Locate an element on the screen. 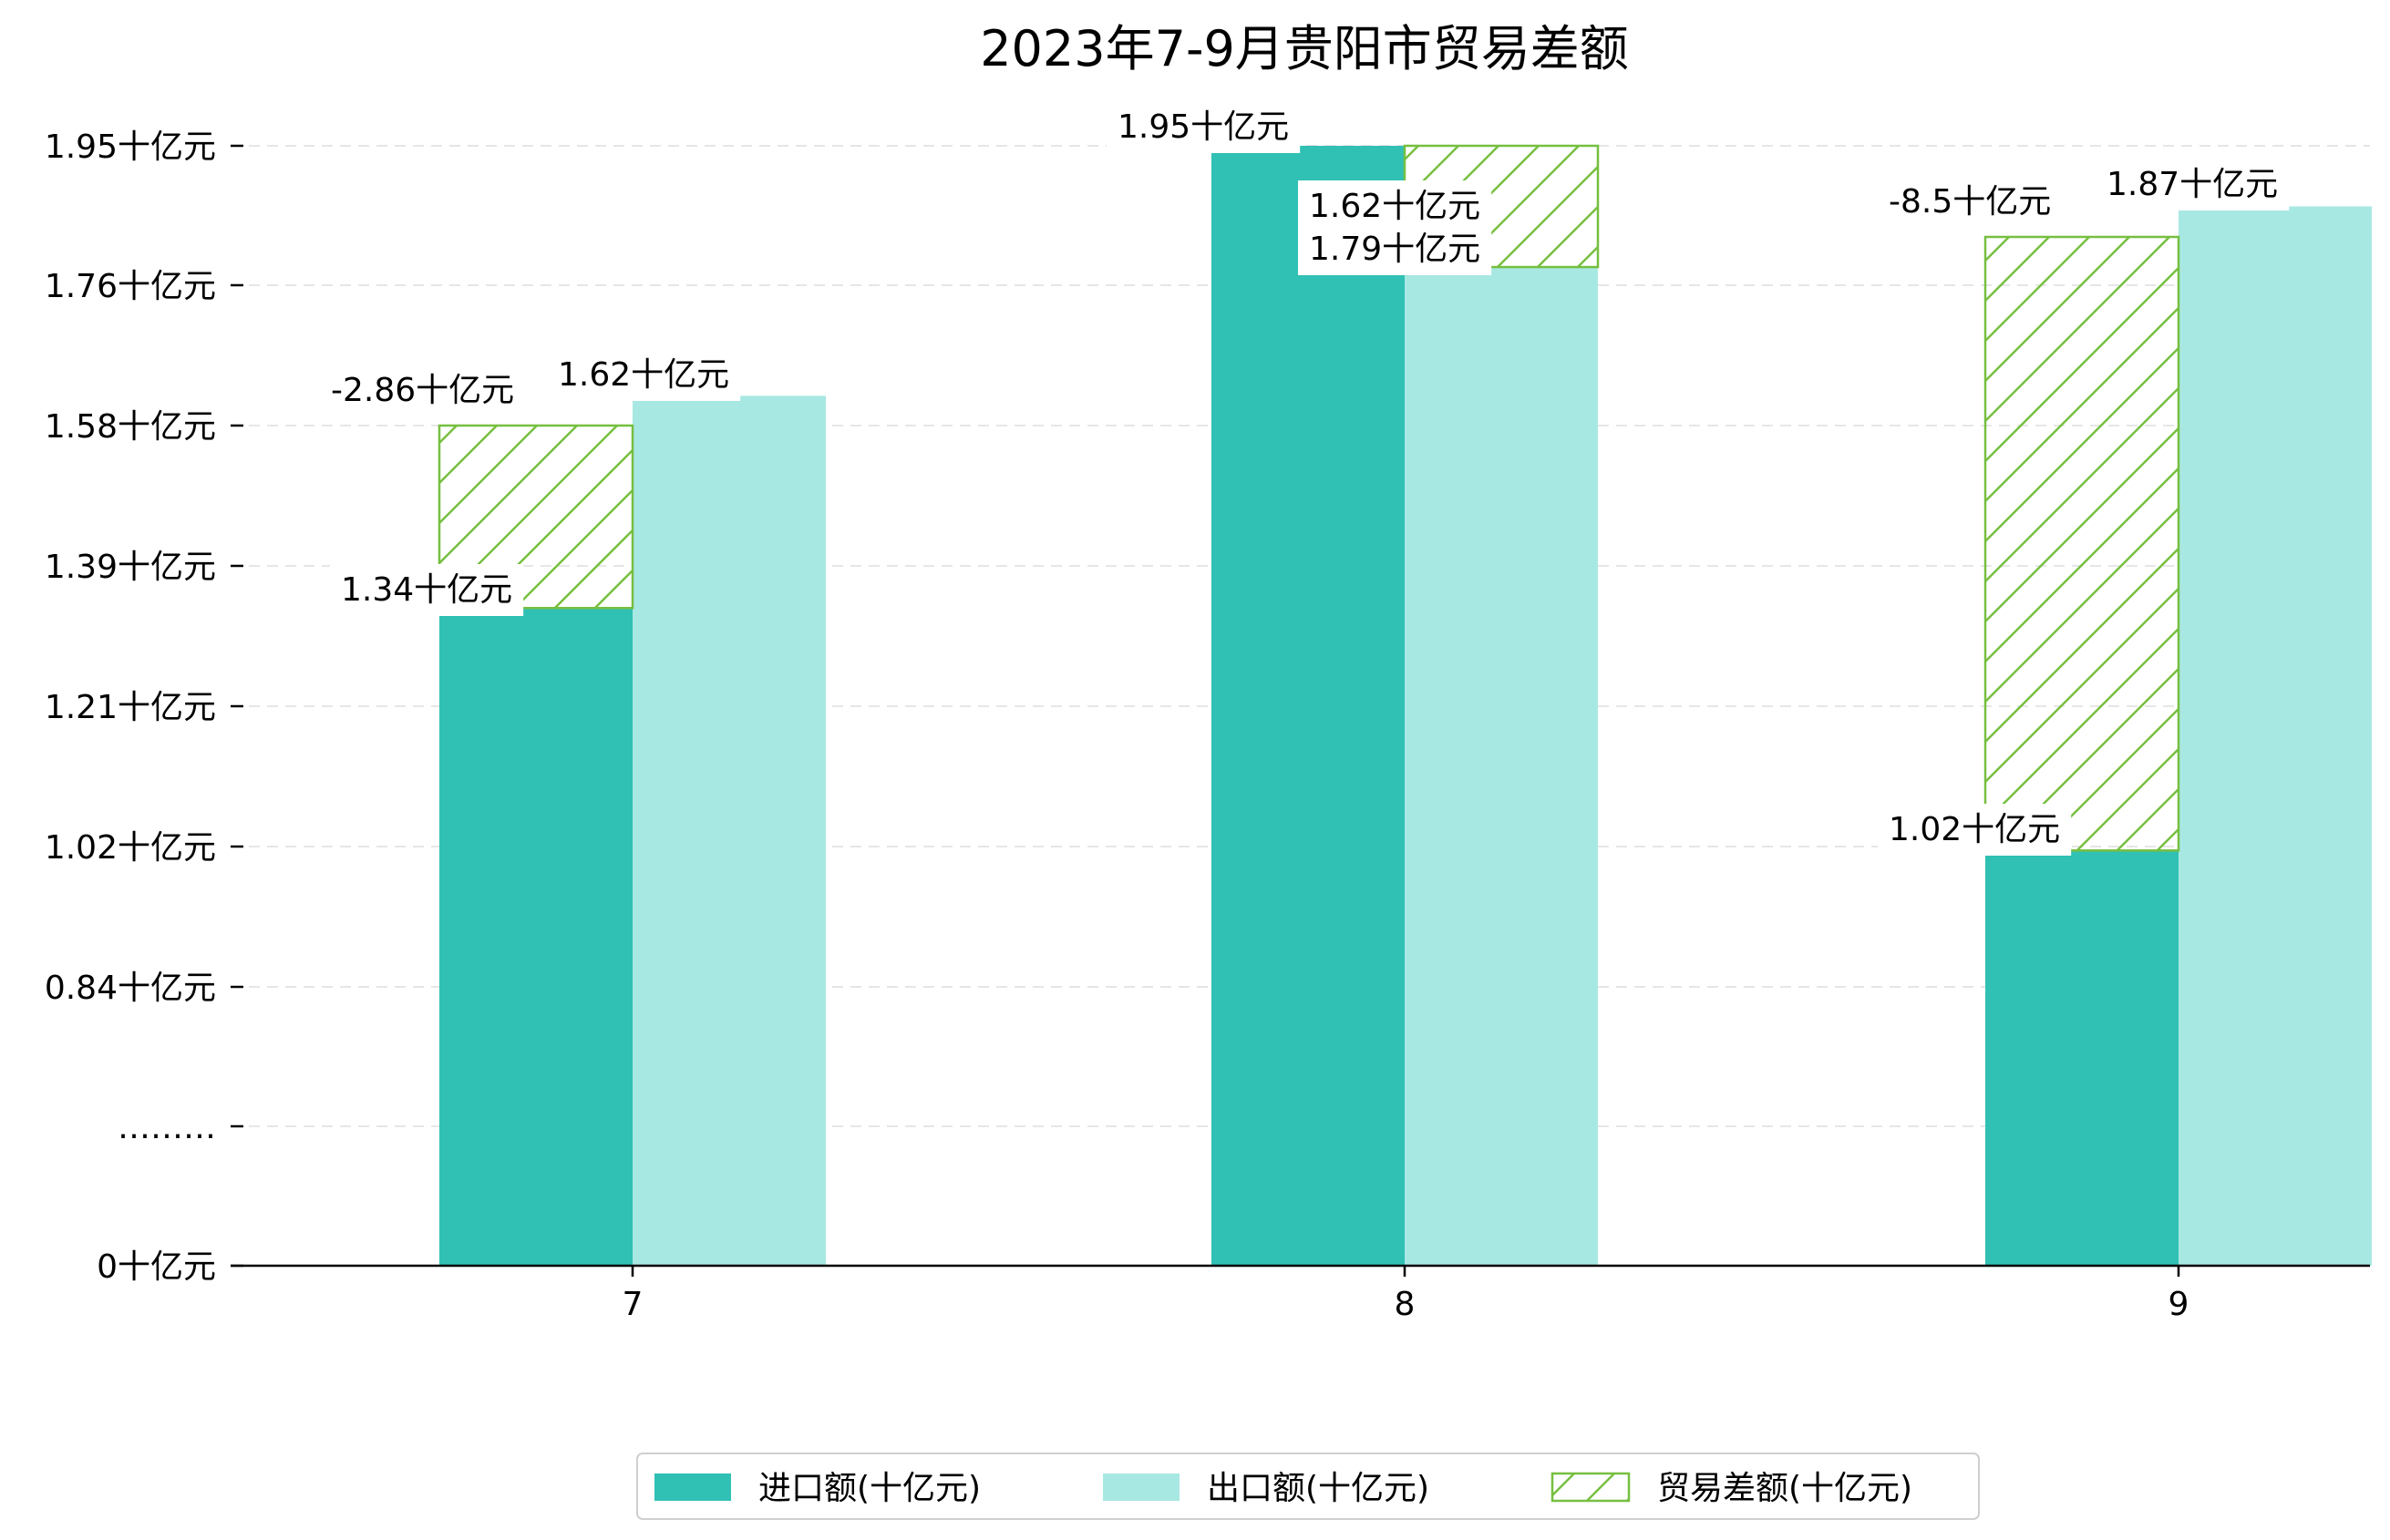 This screenshot has width=2390, height=1540. data-label: 1.95十亿元 is located at coordinates (1204, 127).